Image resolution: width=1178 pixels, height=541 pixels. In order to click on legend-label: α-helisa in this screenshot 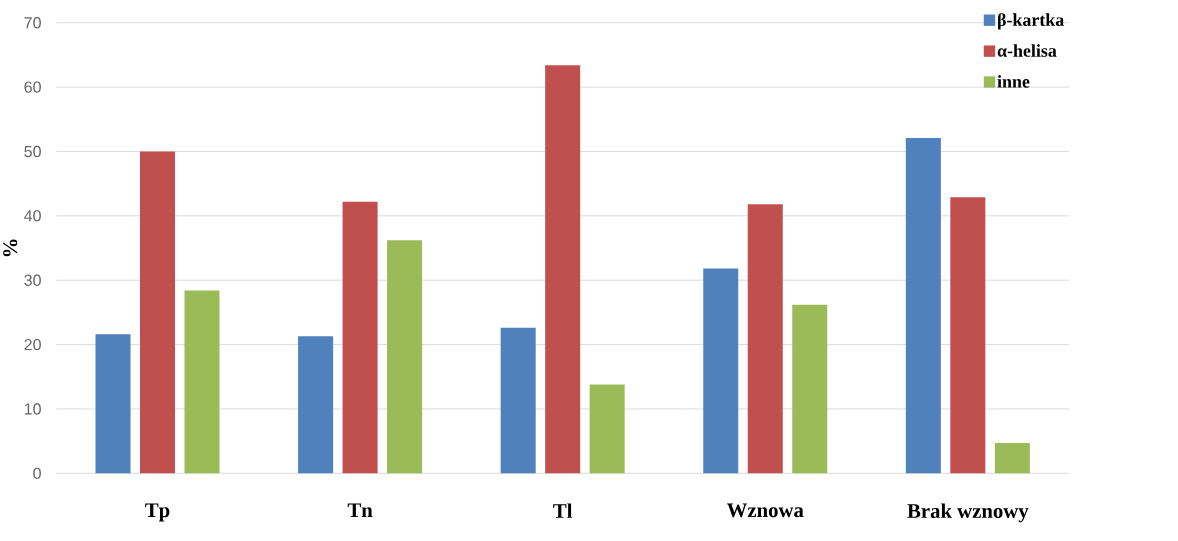, I will do `click(1027, 50)`.